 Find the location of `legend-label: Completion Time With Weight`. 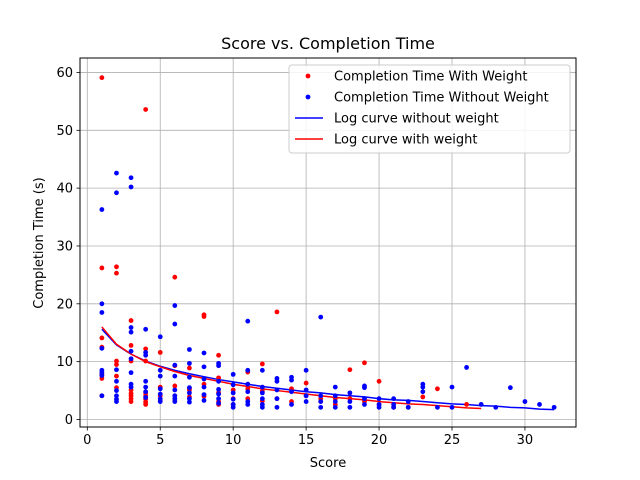

legend-label: Completion Time With Weight is located at coordinates (430, 77).